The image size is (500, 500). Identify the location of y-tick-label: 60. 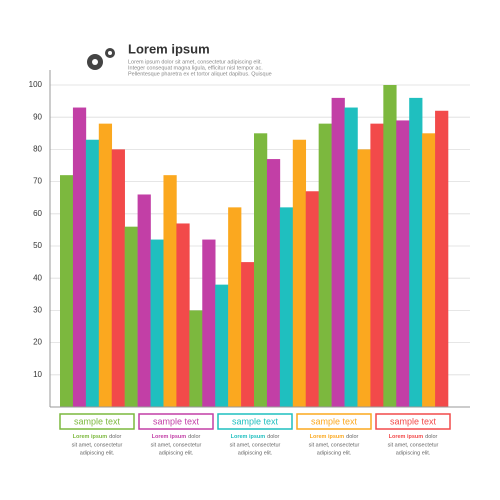
(37, 213).